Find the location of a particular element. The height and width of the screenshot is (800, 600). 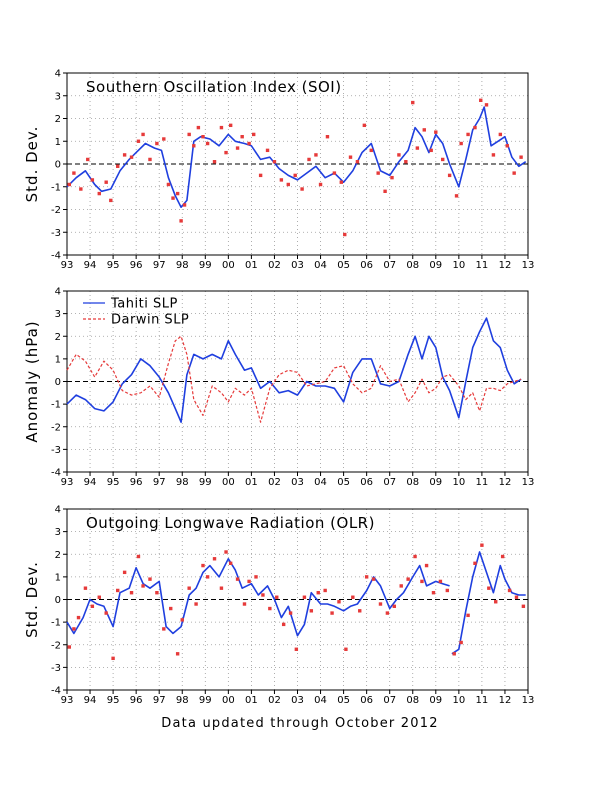

x-tick-label: 09 is located at coordinates (435, 482).